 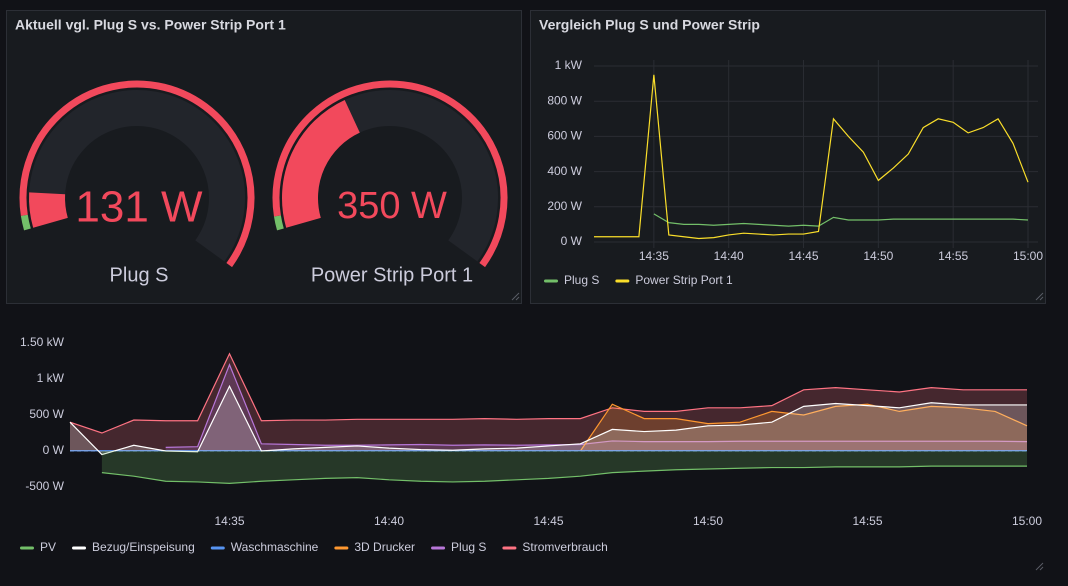 What do you see at coordinates (44, 486) in the screenshot?
I see `y-tick-label: -500 W` at bounding box center [44, 486].